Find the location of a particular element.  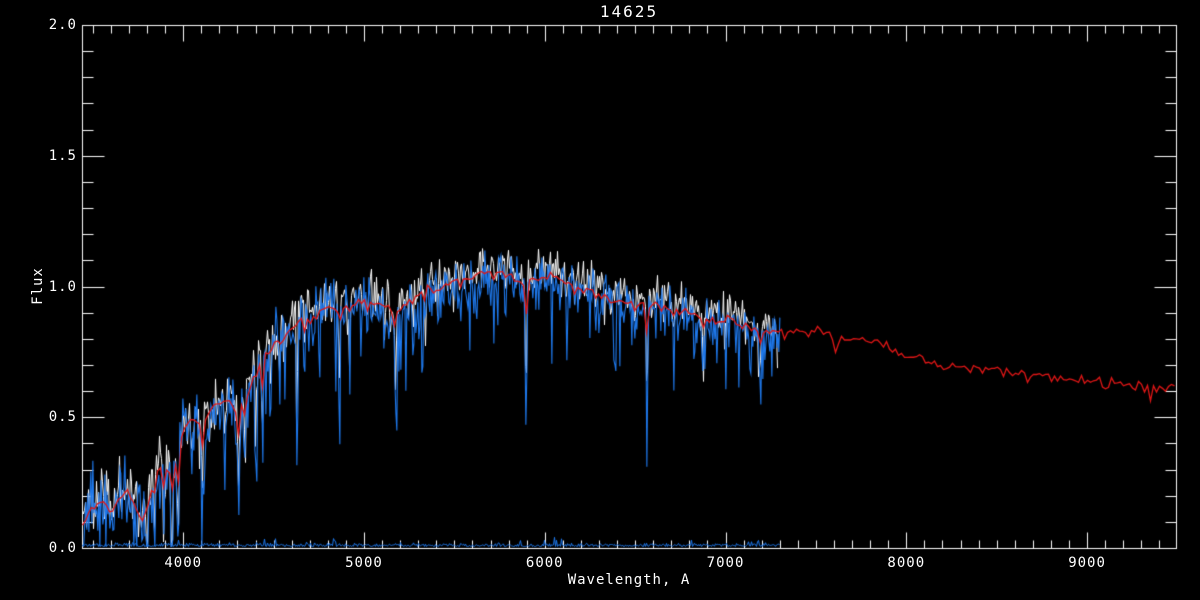

y-tick-label: 0.0 is located at coordinates (62, 548).